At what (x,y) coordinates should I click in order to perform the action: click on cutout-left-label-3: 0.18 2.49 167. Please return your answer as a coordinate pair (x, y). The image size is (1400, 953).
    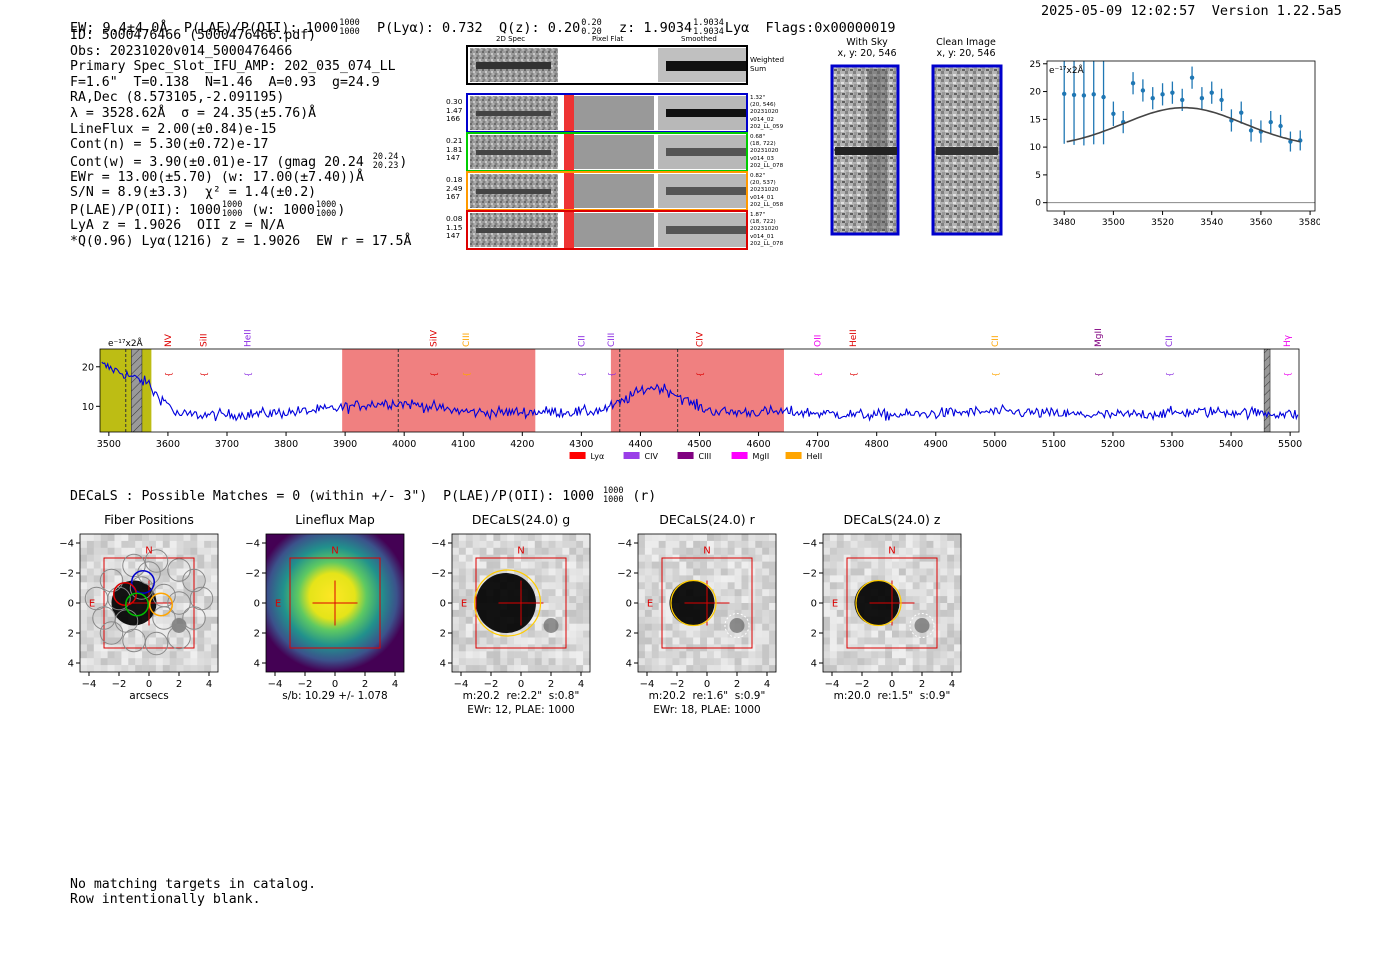
    Looking at the image, I should click on (454, 188).